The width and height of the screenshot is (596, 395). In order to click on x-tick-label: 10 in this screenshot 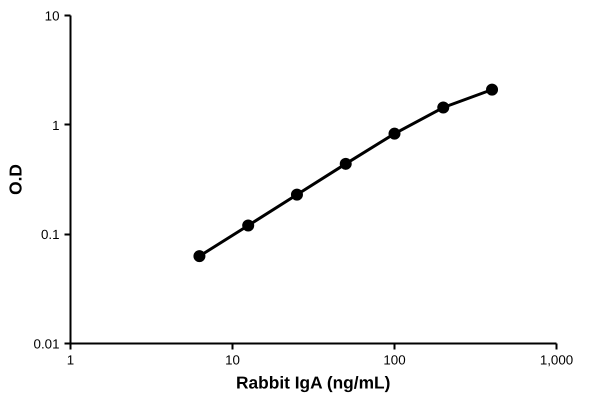, I will do `click(232, 360)`.